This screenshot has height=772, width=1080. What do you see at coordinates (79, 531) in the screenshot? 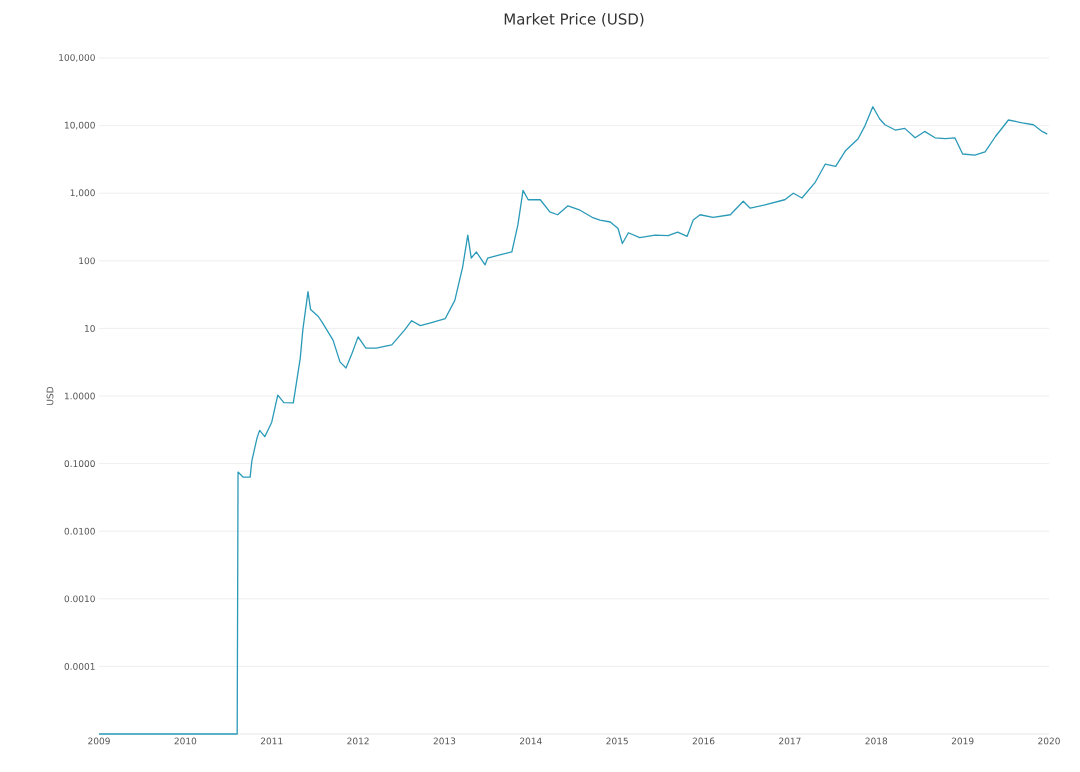
I see `y-tick-label: 0.0100` at bounding box center [79, 531].